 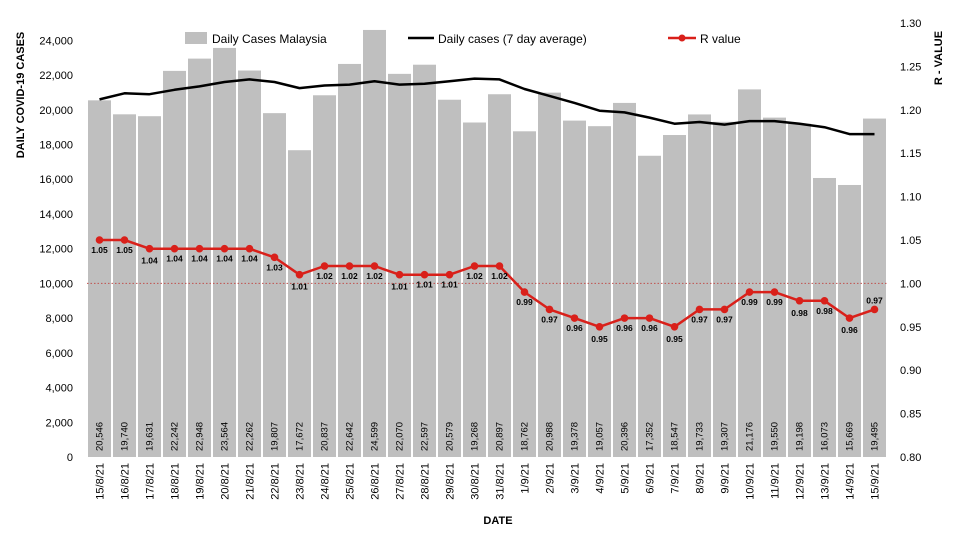 What do you see at coordinates (149, 248) in the screenshot?
I see `r-point-17/8/21` at bounding box center [149, 248].